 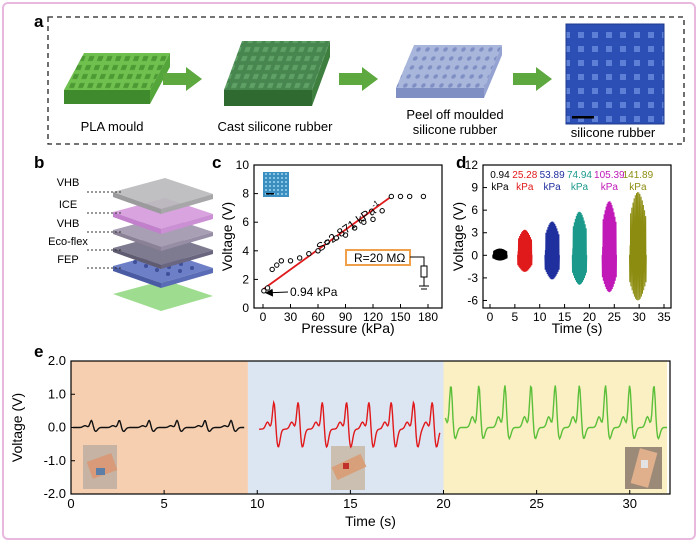 I want to click on chart-c-inset-photo, so click(x=276, y=184).